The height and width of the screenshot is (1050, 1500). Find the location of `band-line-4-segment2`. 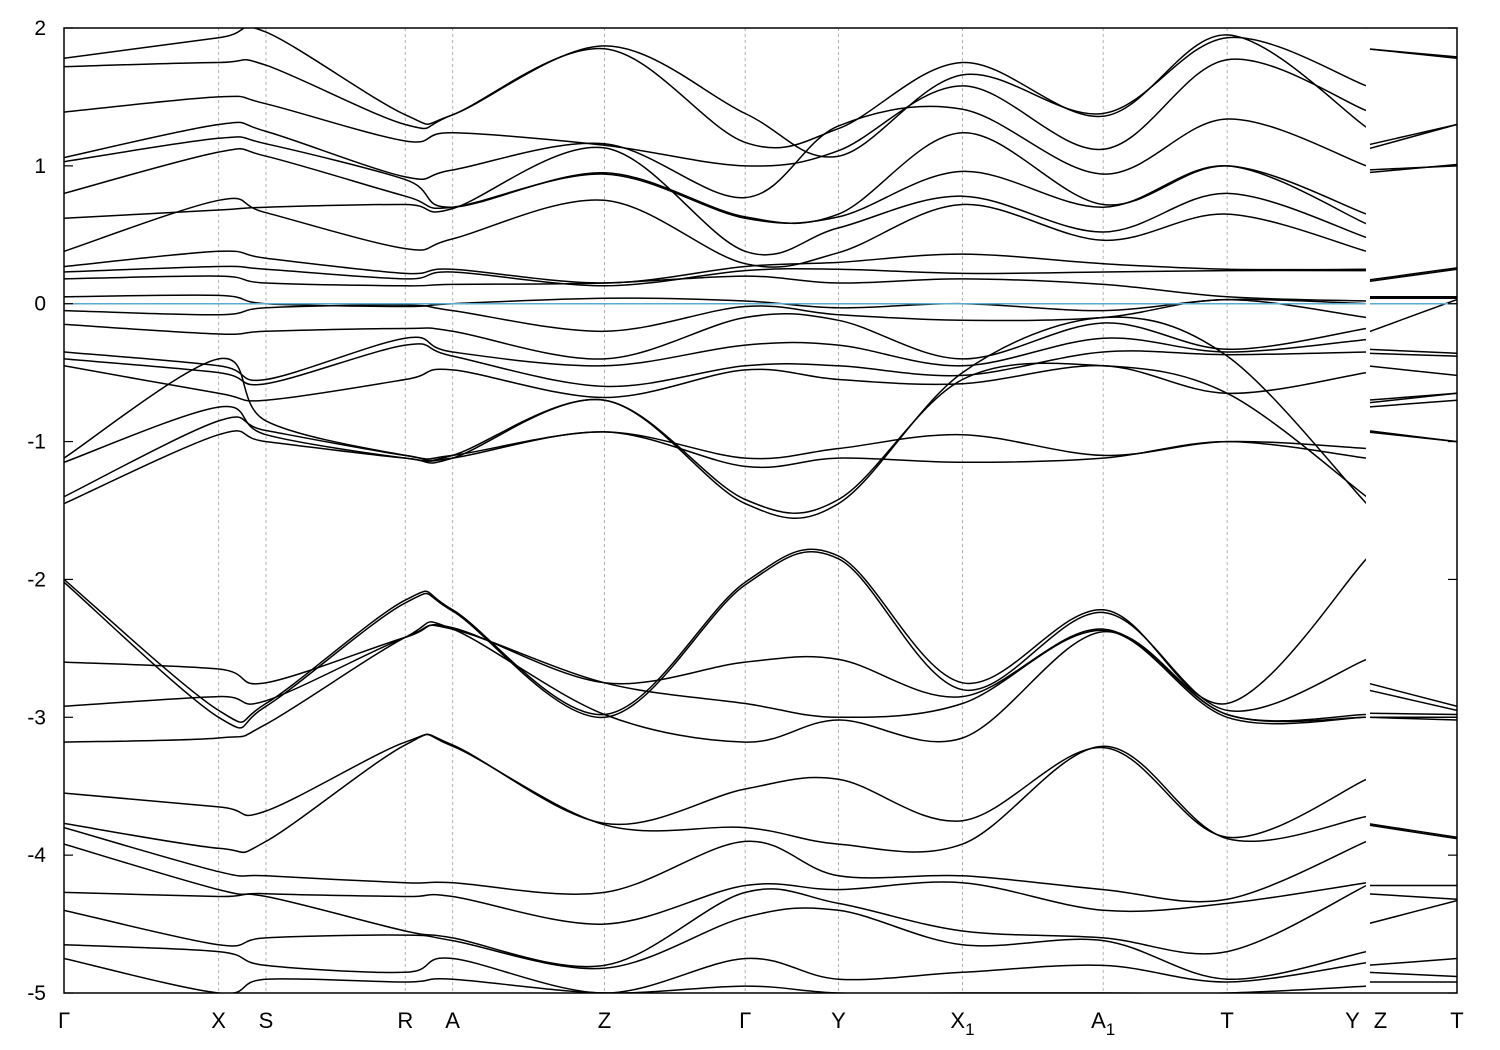

band-line-4-segment2 is located at coordinates (1411, 134).